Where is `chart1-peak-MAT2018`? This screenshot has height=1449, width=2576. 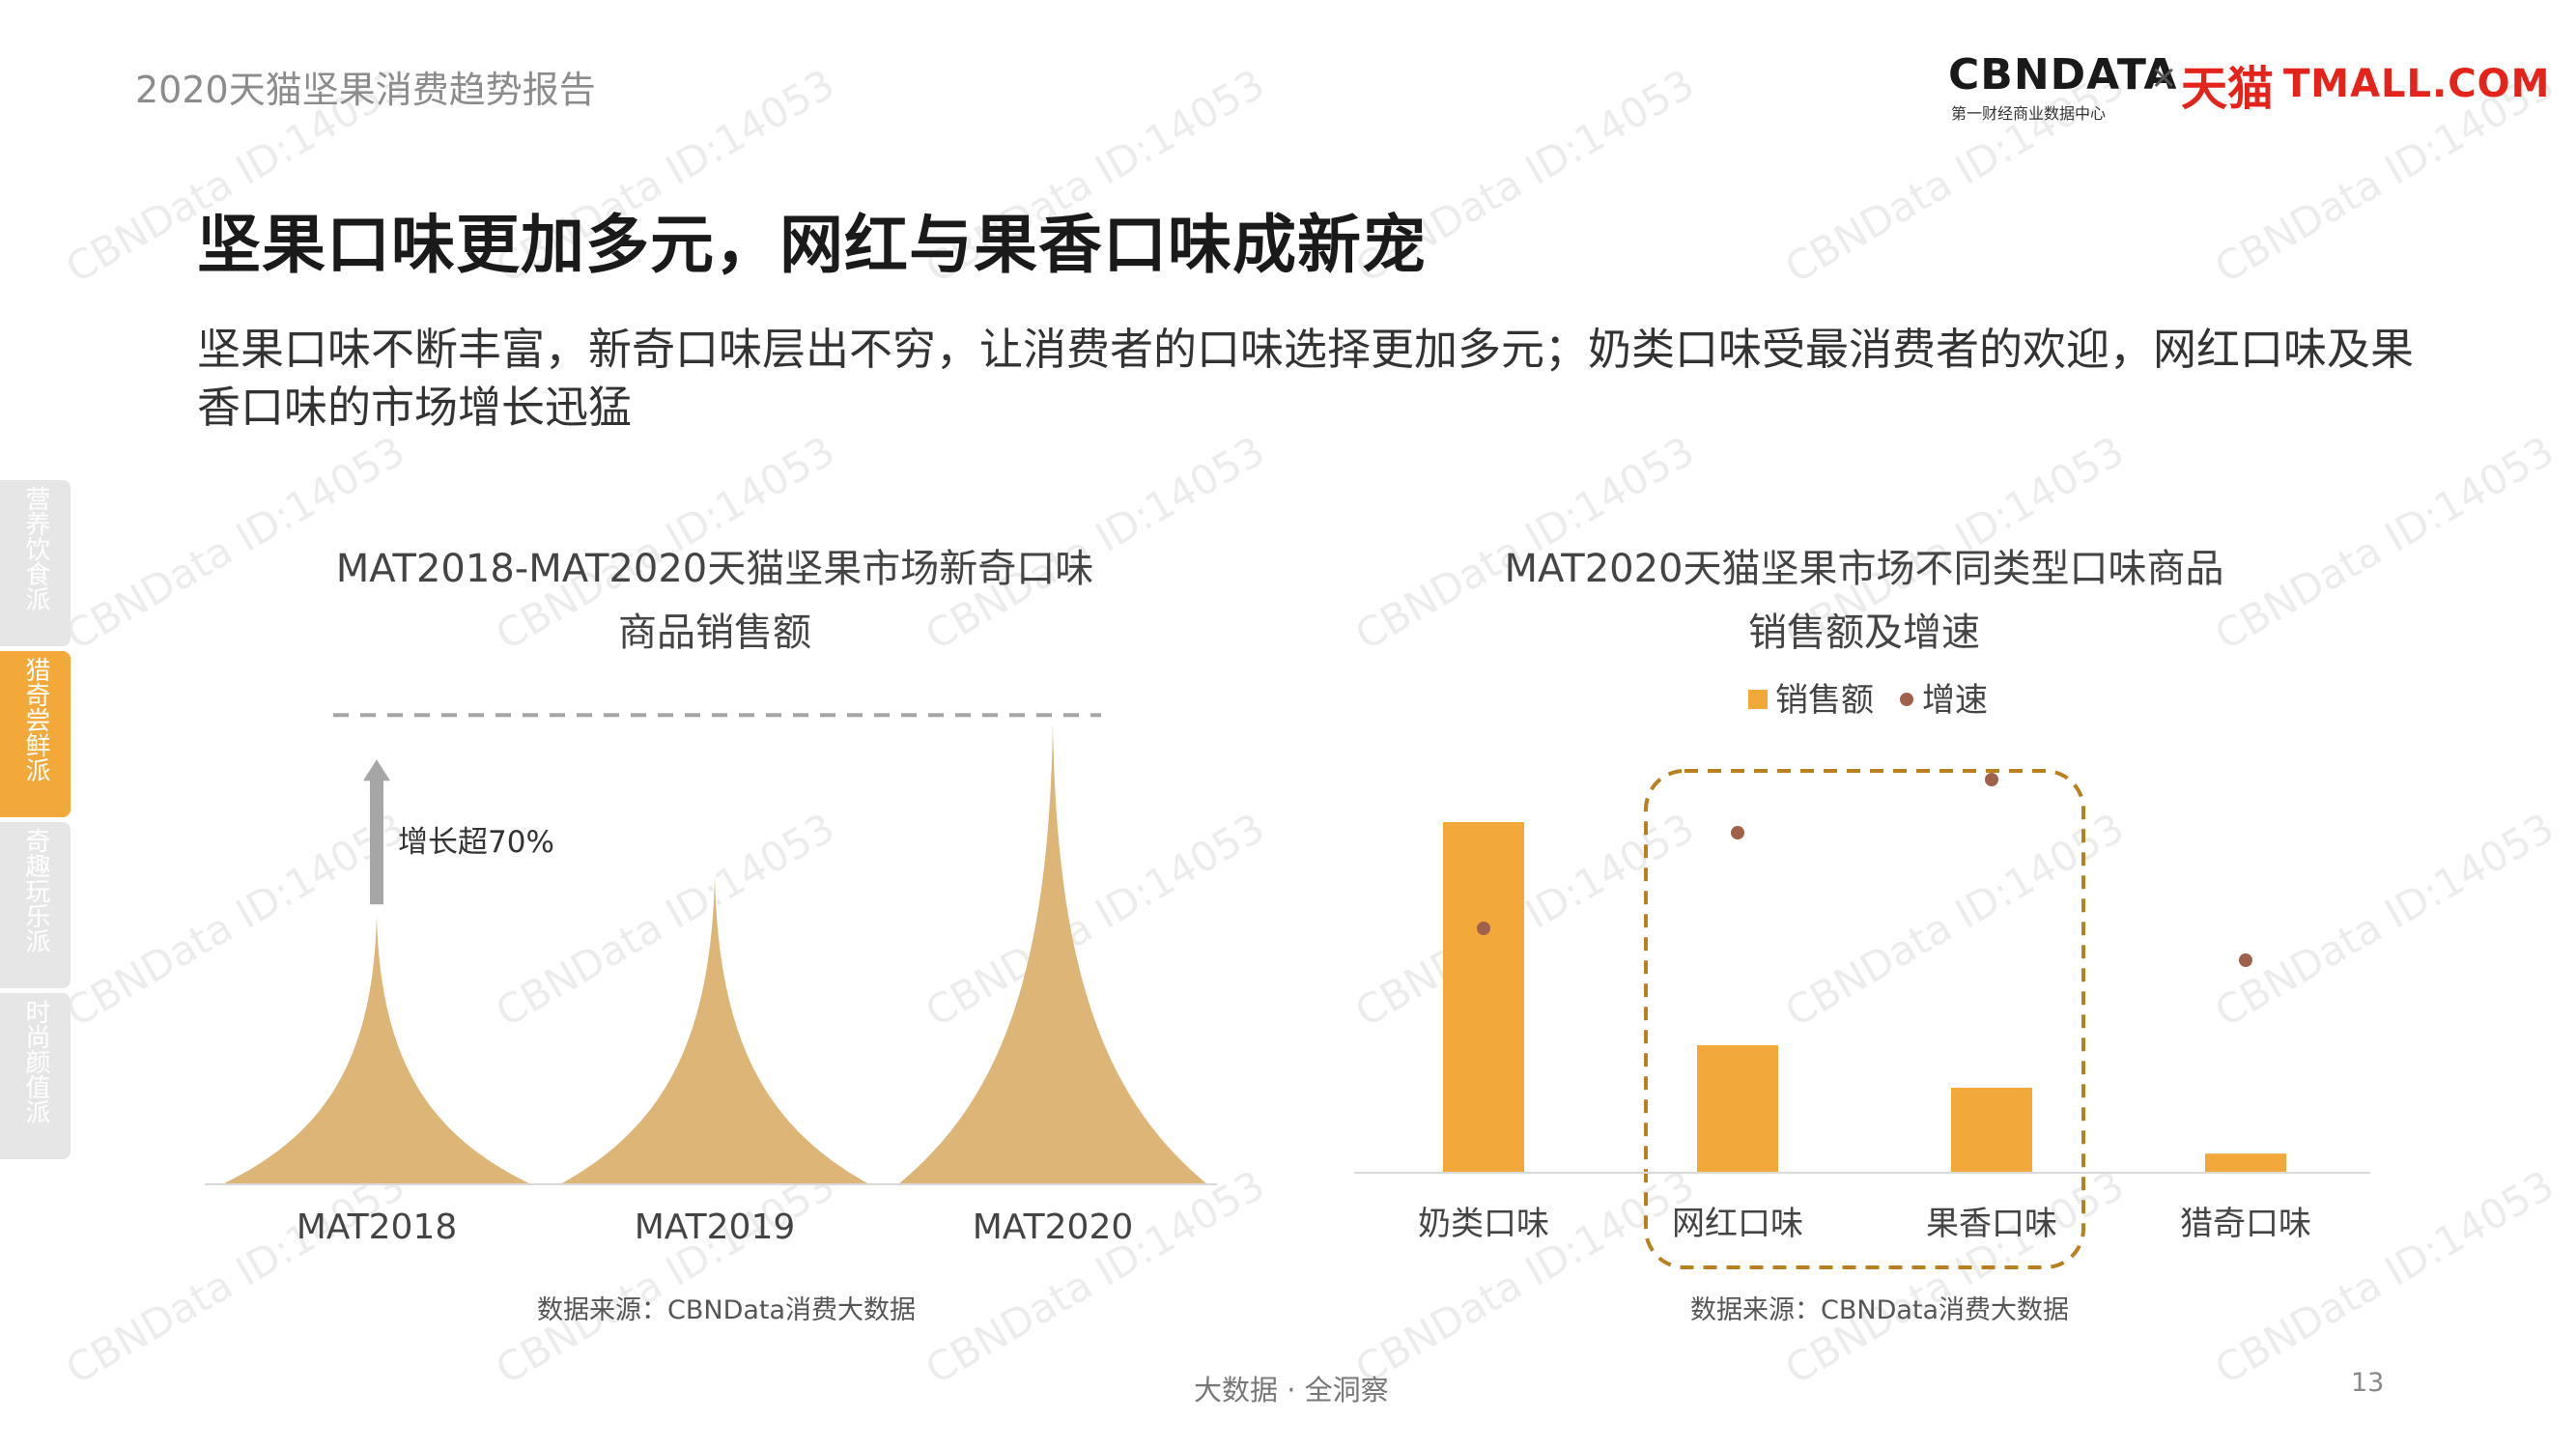
chart1-peak-MAT2018 is located at coordinates (376, 1050).